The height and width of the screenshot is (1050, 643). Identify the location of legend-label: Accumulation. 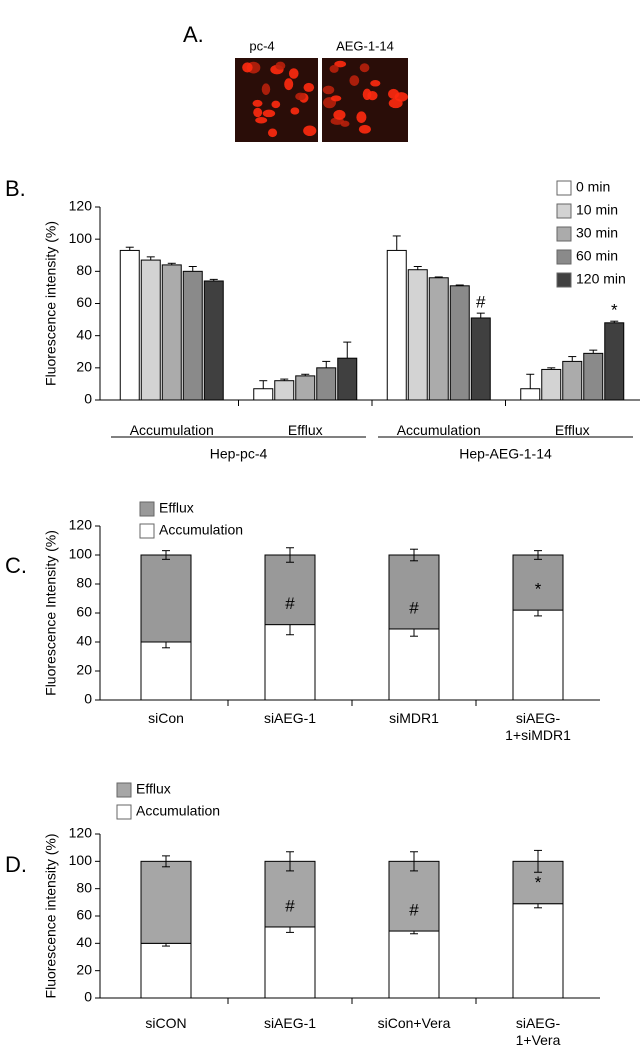
(178, 811).